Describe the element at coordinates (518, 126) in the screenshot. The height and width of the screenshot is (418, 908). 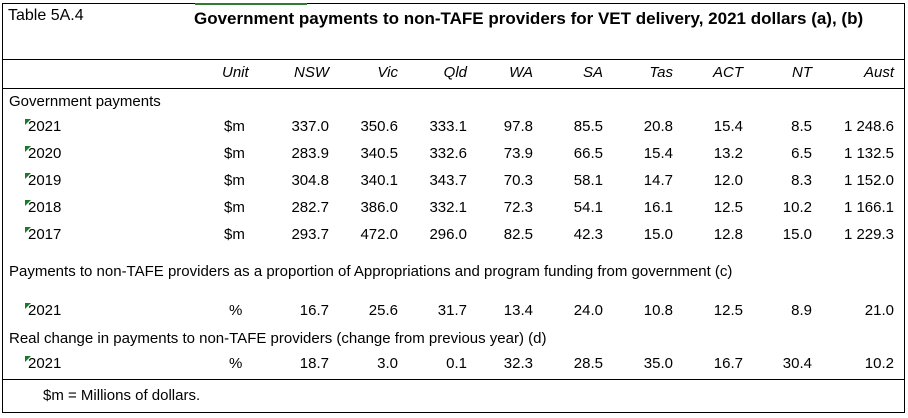
I see `cell-wa: 97.8` at that location.